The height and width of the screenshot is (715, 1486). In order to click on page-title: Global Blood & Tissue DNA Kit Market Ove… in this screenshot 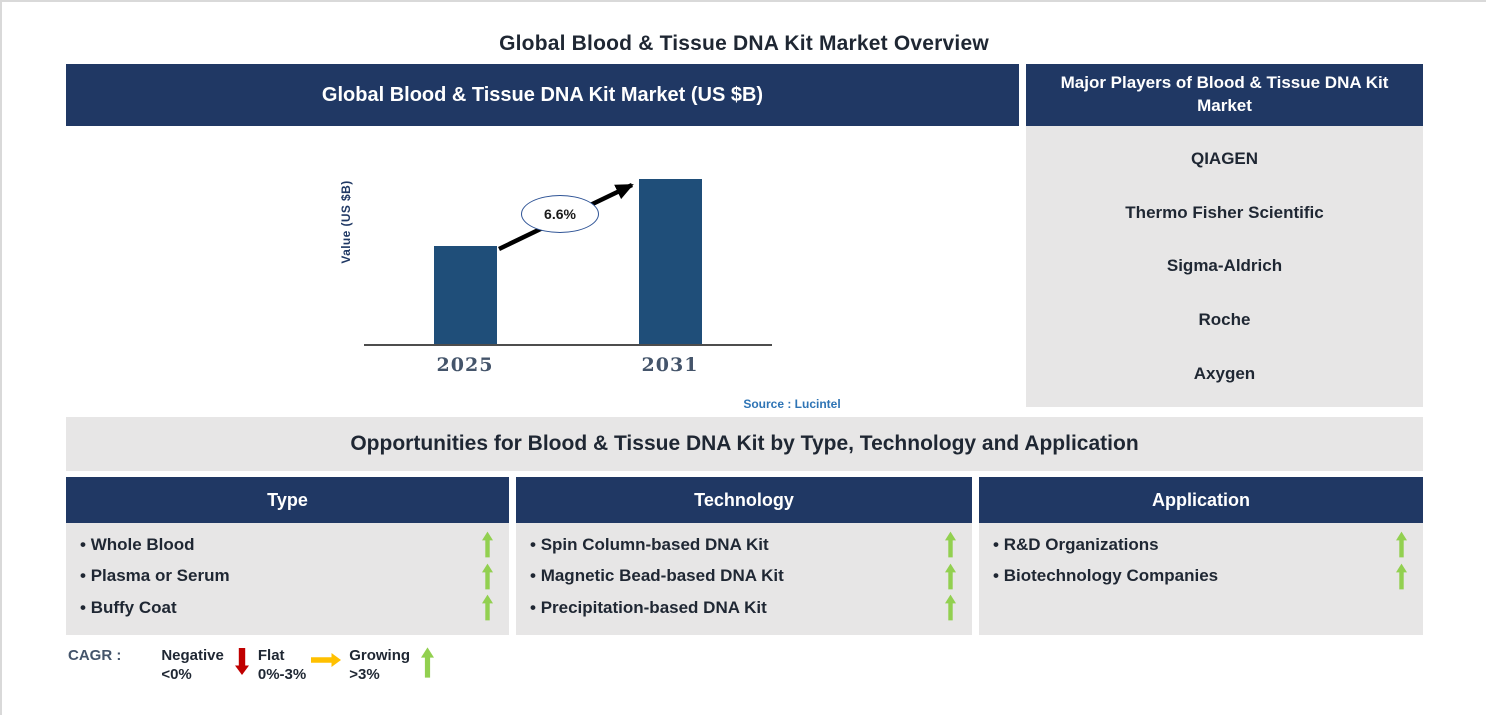, I will do `click(744, 43)`.